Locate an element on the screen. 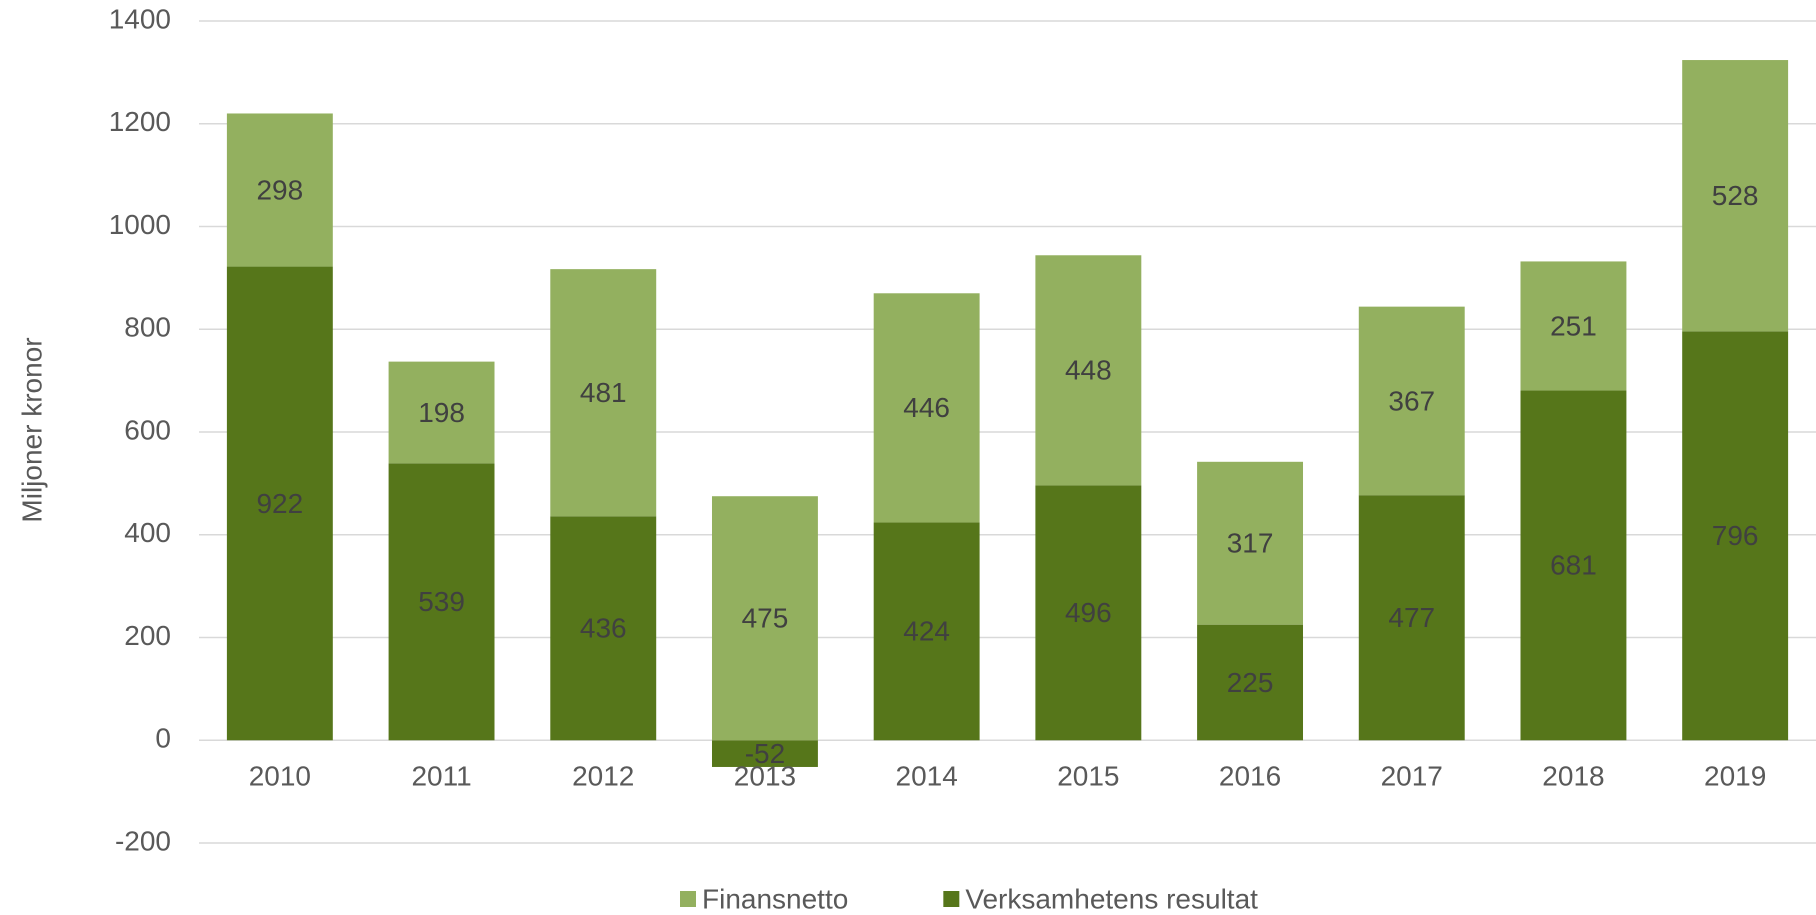  data-label: 539 is located at coordinates (441, 601).